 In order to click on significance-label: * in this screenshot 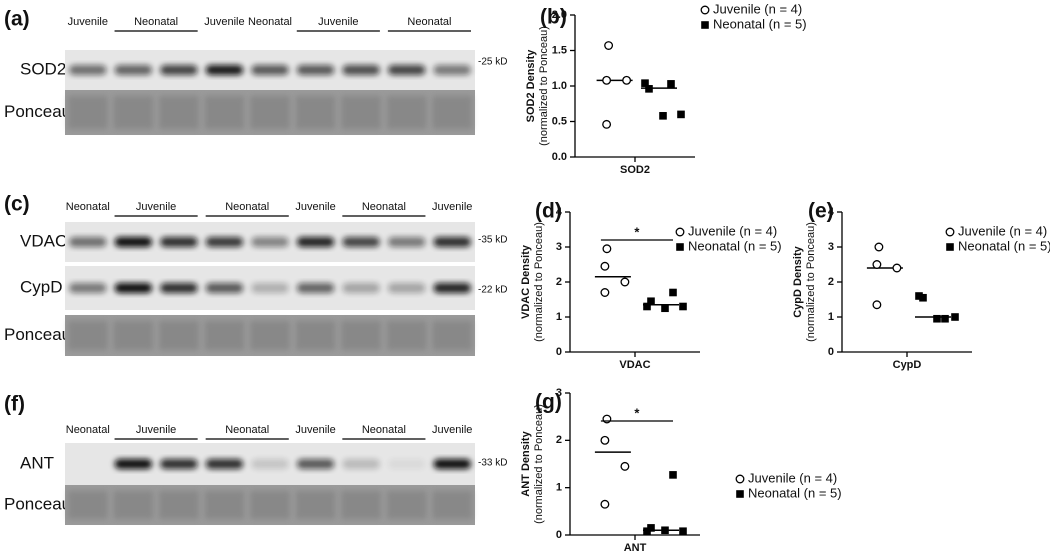, I will do `click(637, 412)`.